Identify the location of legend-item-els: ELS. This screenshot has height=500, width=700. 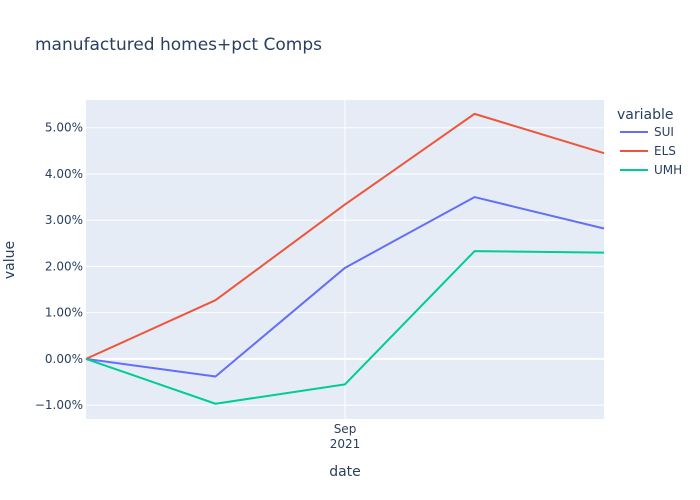
(648, 151).